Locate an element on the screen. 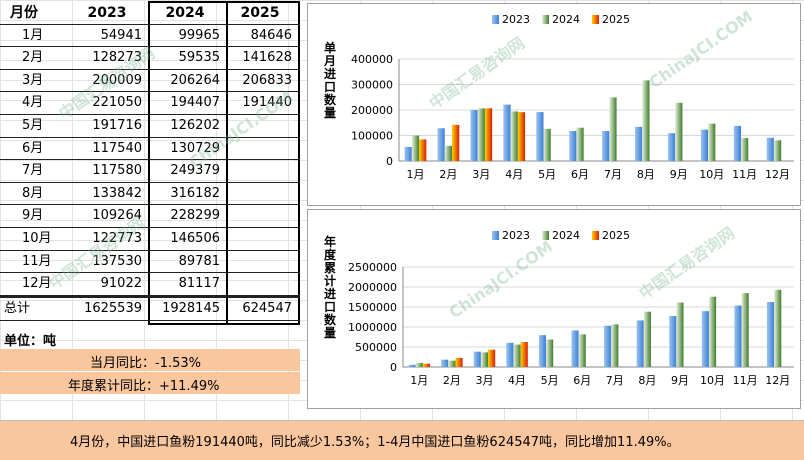 This screenshot has height=460, width=804. table-cell: 133842 is located at coordinates (117, 193).